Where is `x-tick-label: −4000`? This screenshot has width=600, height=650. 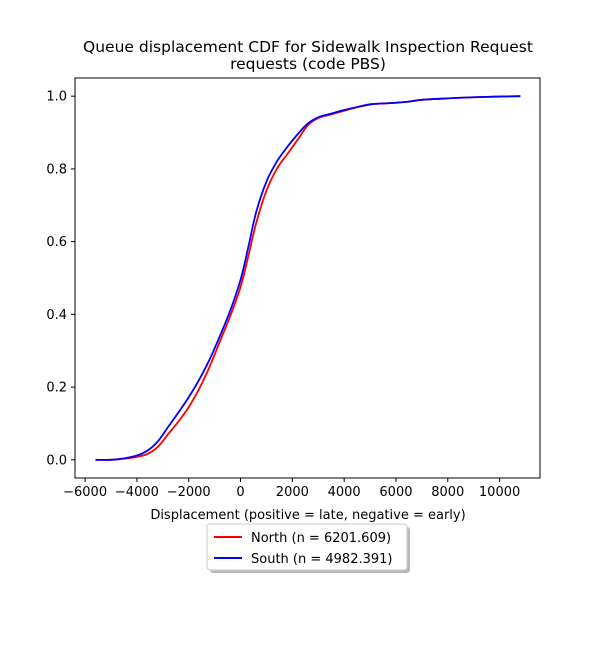 x-tick-label: −4000 is located at coordinates (137, 492).